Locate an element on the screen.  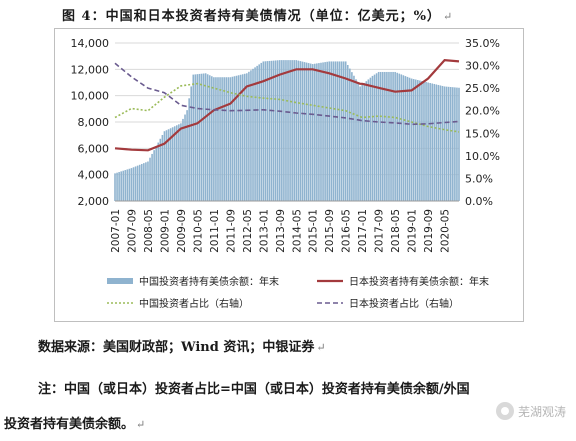
line-china-share is located at coordinates (287, 107).